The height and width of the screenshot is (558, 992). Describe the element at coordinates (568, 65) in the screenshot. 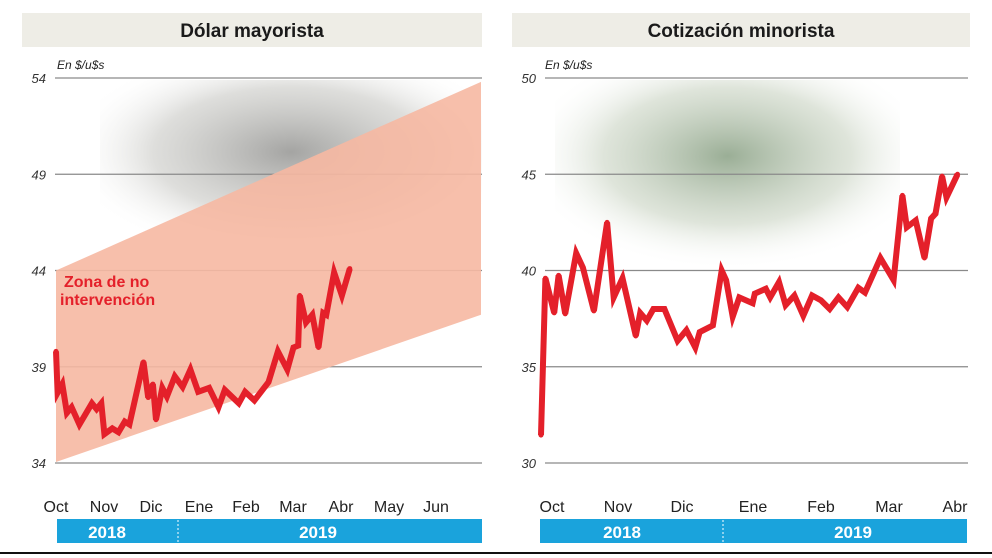

I see `right-y-unit: En $/u$s` at that location.